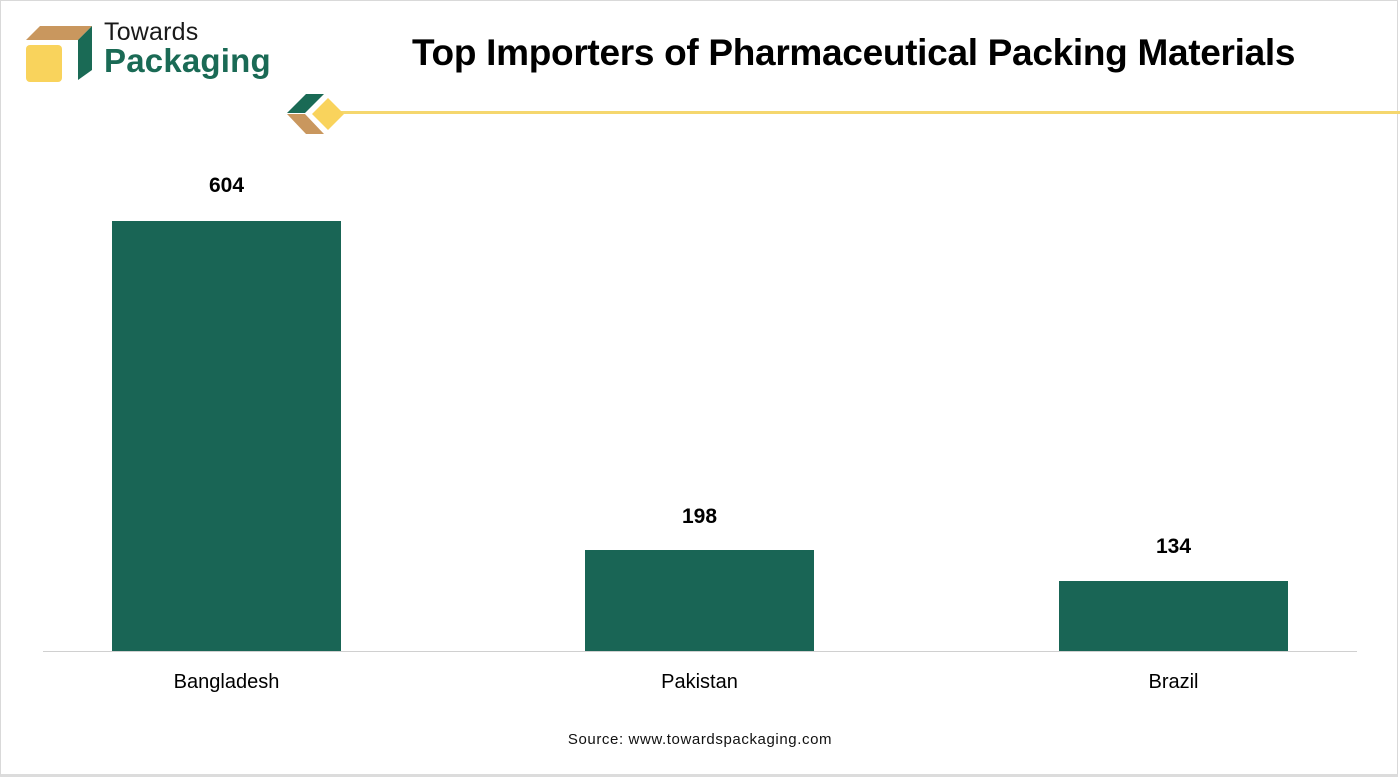  What do you see at coordinates (699, 516) in the screenshot?
I see `bar-value-label: 198` at bounding box center [699, 516].